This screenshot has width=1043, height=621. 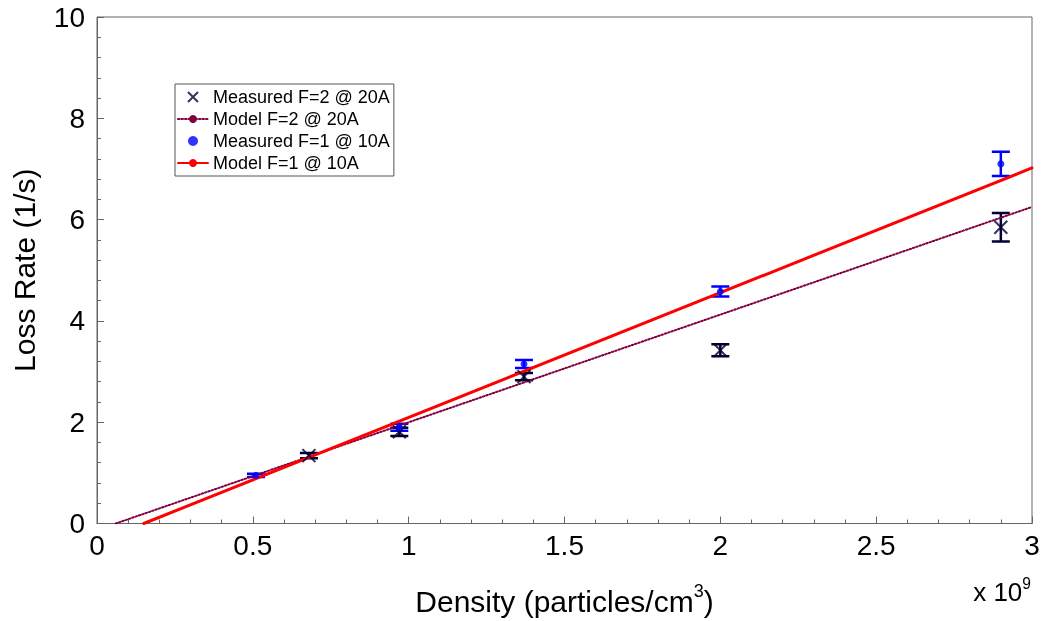 What do you see at coordinates (69, 17) in the screenshot?
I see `y-tick-label: 10` at bounding box center [69, 17].